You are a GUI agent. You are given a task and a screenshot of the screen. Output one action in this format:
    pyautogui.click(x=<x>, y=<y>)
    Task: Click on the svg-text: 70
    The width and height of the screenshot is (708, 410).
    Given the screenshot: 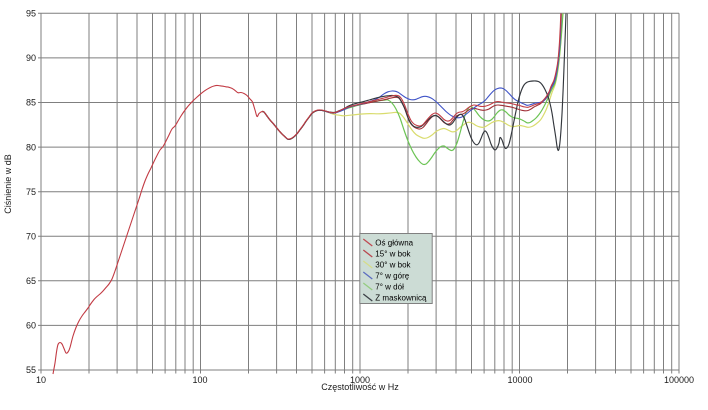 What is the action you would take?
    pyautogui.click(x=31, y=236)
    